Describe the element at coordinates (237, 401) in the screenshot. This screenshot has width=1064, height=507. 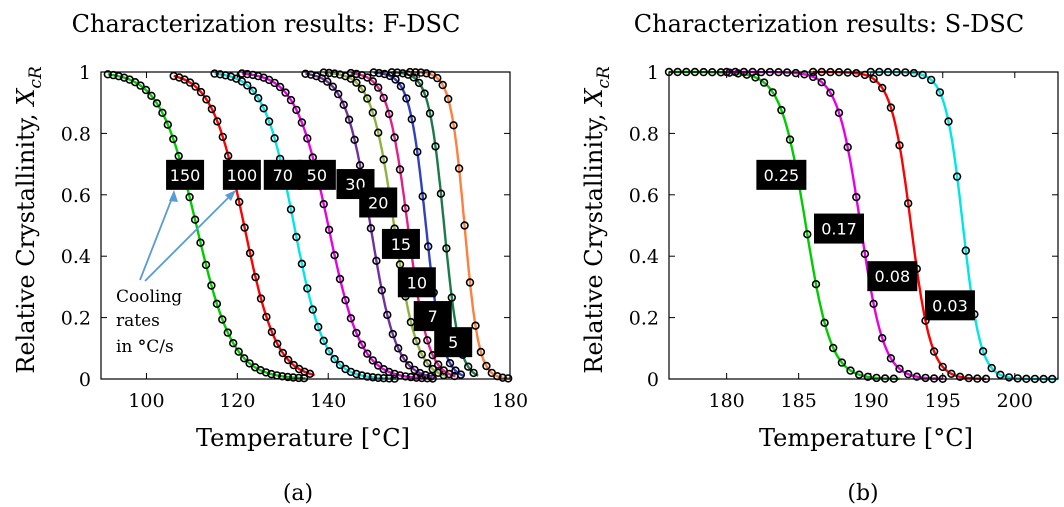
I see `x-tick-label-a-1: 120` at that location.